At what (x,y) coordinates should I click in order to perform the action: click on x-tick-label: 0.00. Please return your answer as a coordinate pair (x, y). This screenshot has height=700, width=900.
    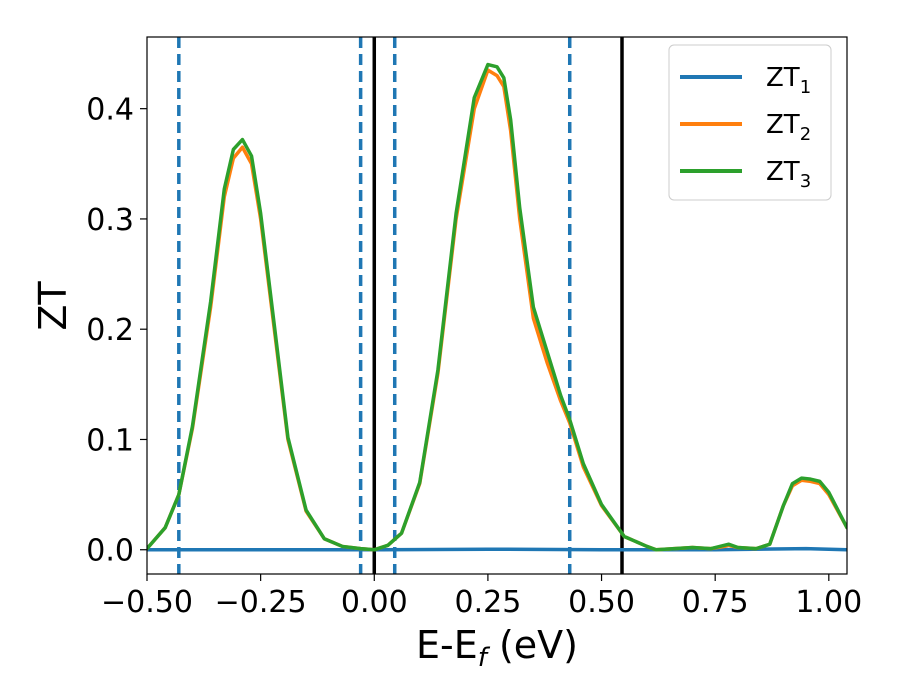
    Looking at the image, I should click on (374, 602).